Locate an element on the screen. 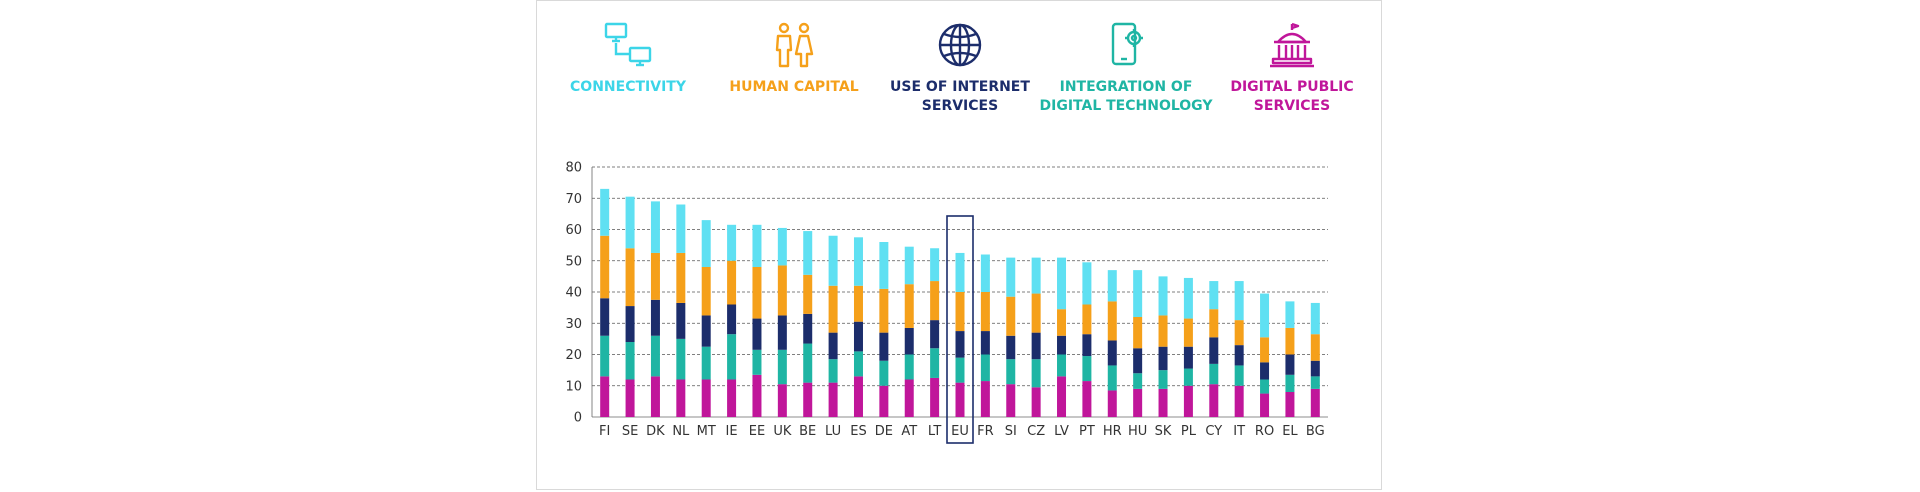 Image resolution: width=1920 pixels, height=492 pixels. bar-se-use-of-internet-services is located at coordinates (630, 324).